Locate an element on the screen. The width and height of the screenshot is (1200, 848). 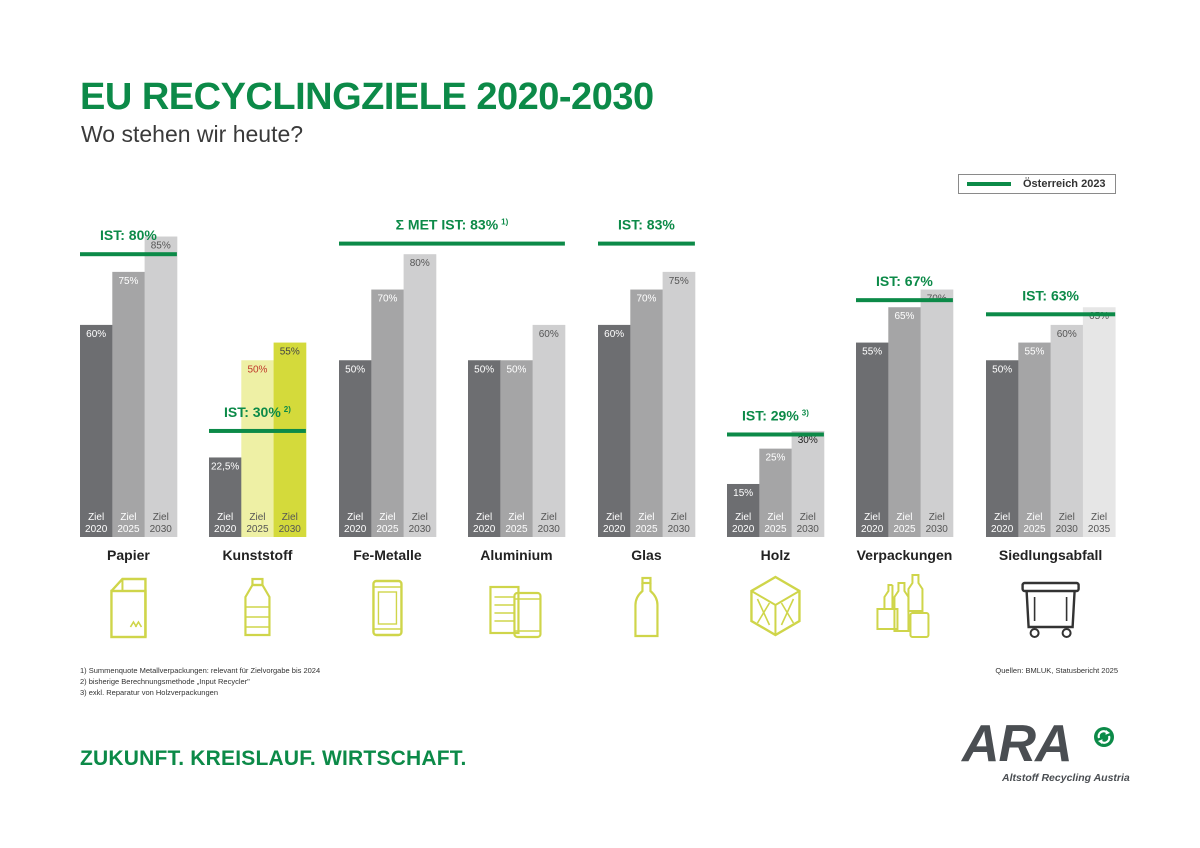
bar-verpackungen-2030 is located at coordinates (937, 413).